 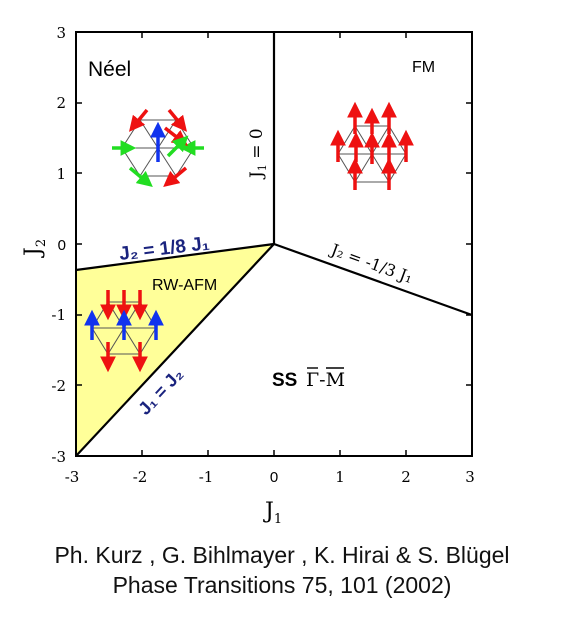 What do you see at coordinates (175, 257) in the screenshot?
I see `boundary-neel-rwafm` at bounding box center [175, 257].